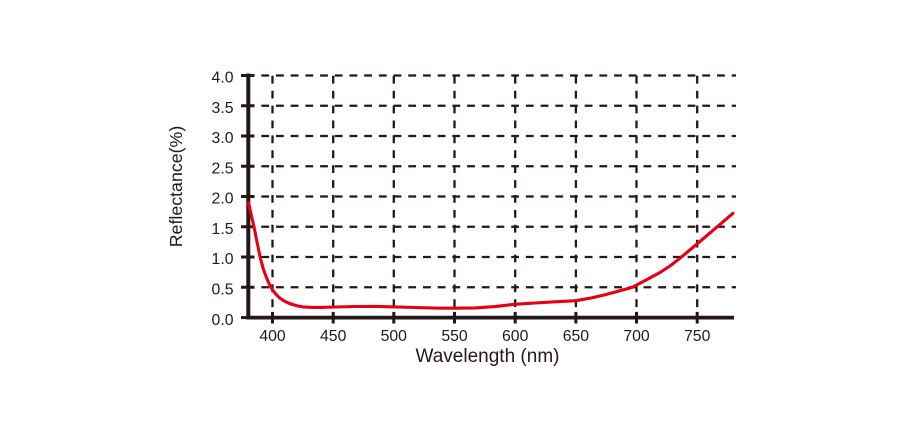 This screenshot has height=440, width=924. I want to click on svg-text: 400, so click(272, 336).